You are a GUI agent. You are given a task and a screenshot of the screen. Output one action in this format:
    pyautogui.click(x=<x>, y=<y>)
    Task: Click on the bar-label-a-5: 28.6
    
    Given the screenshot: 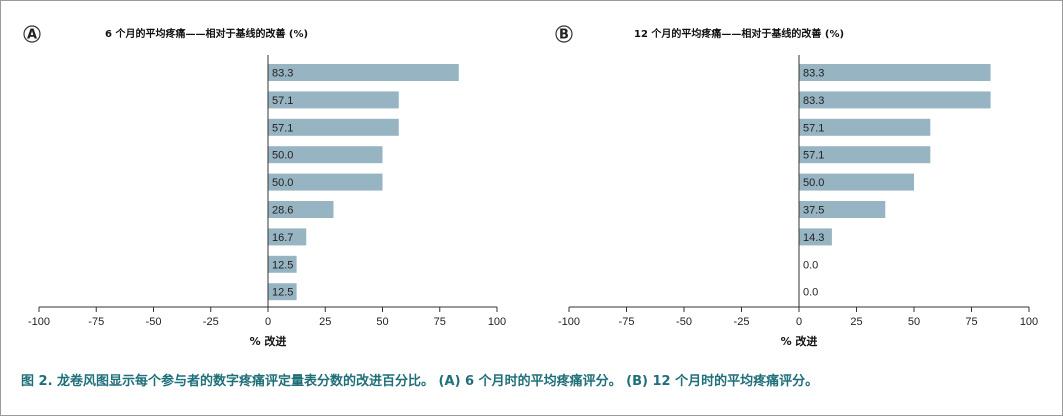 What is the action you would take?
    pyautogui.click(x=282, y=211)
    